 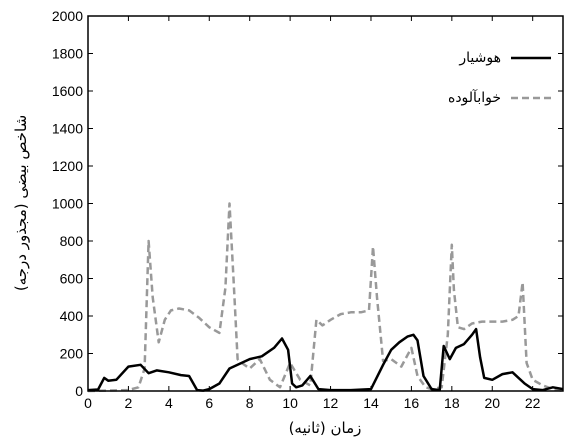 I want to click on y-tick-label: 1200, so click(x=67, y=166).